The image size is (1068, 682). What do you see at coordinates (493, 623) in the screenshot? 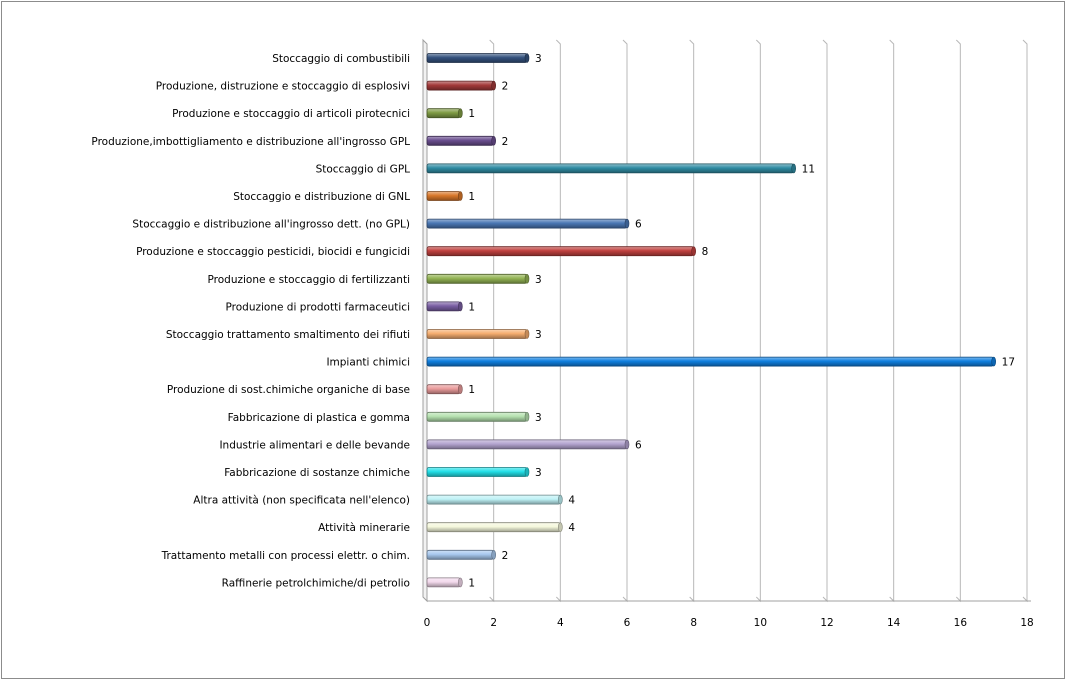
I see `x-tick-label: 2` at bounding box center [493, 623].